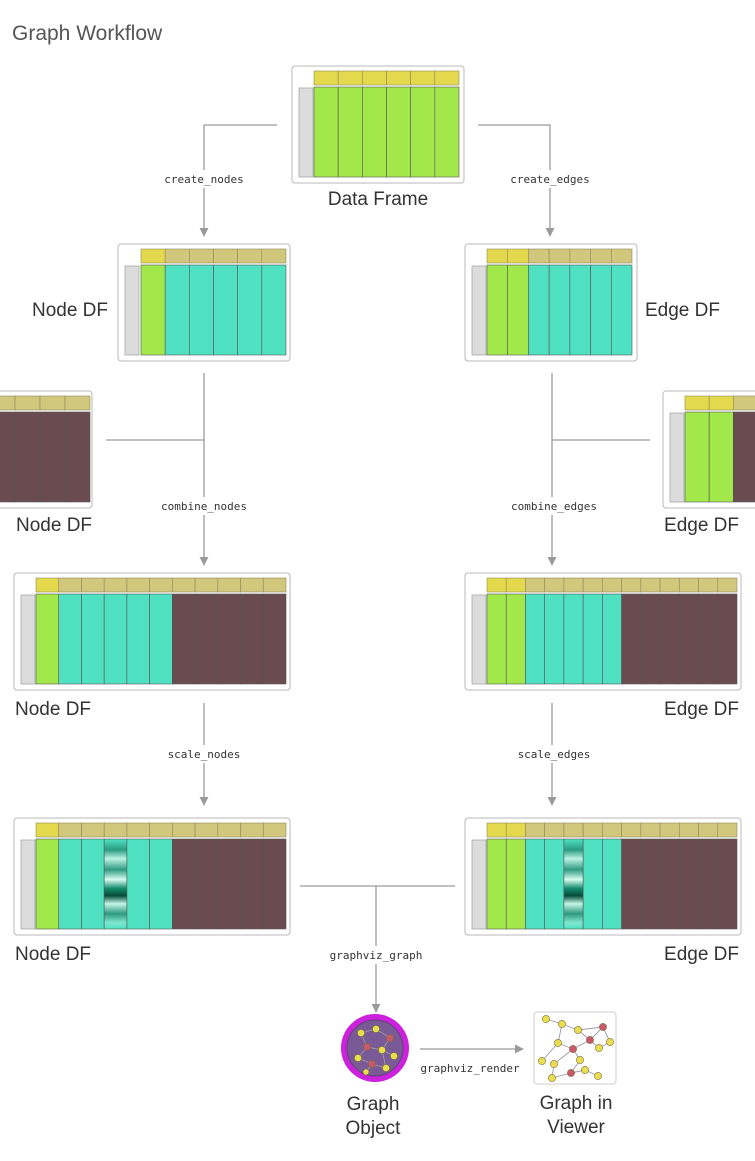 Image resolution: width=755 pixels, height=1161 pixels. I want to click on label-node-df-2: Node DF, so click(53, 709).